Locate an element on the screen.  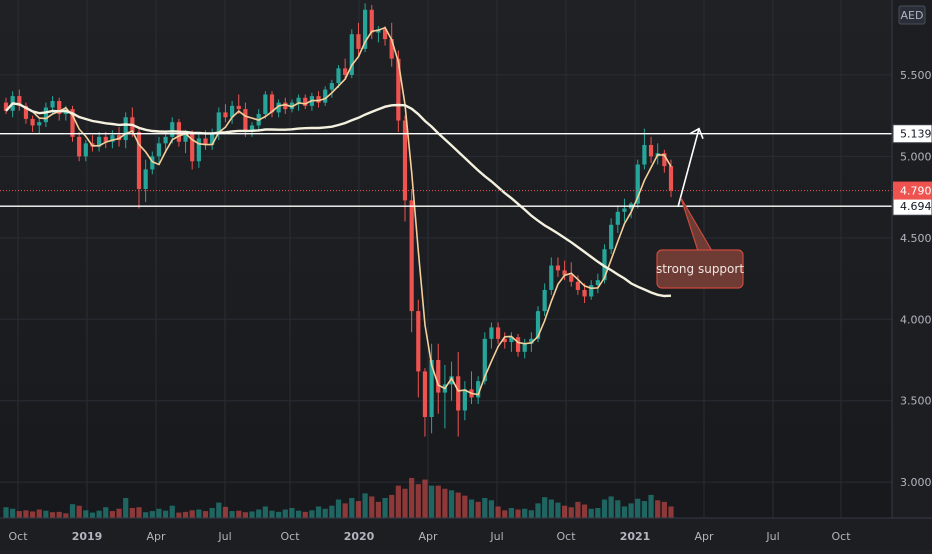
callout-text: strong support is located at coordinates (700, 269).